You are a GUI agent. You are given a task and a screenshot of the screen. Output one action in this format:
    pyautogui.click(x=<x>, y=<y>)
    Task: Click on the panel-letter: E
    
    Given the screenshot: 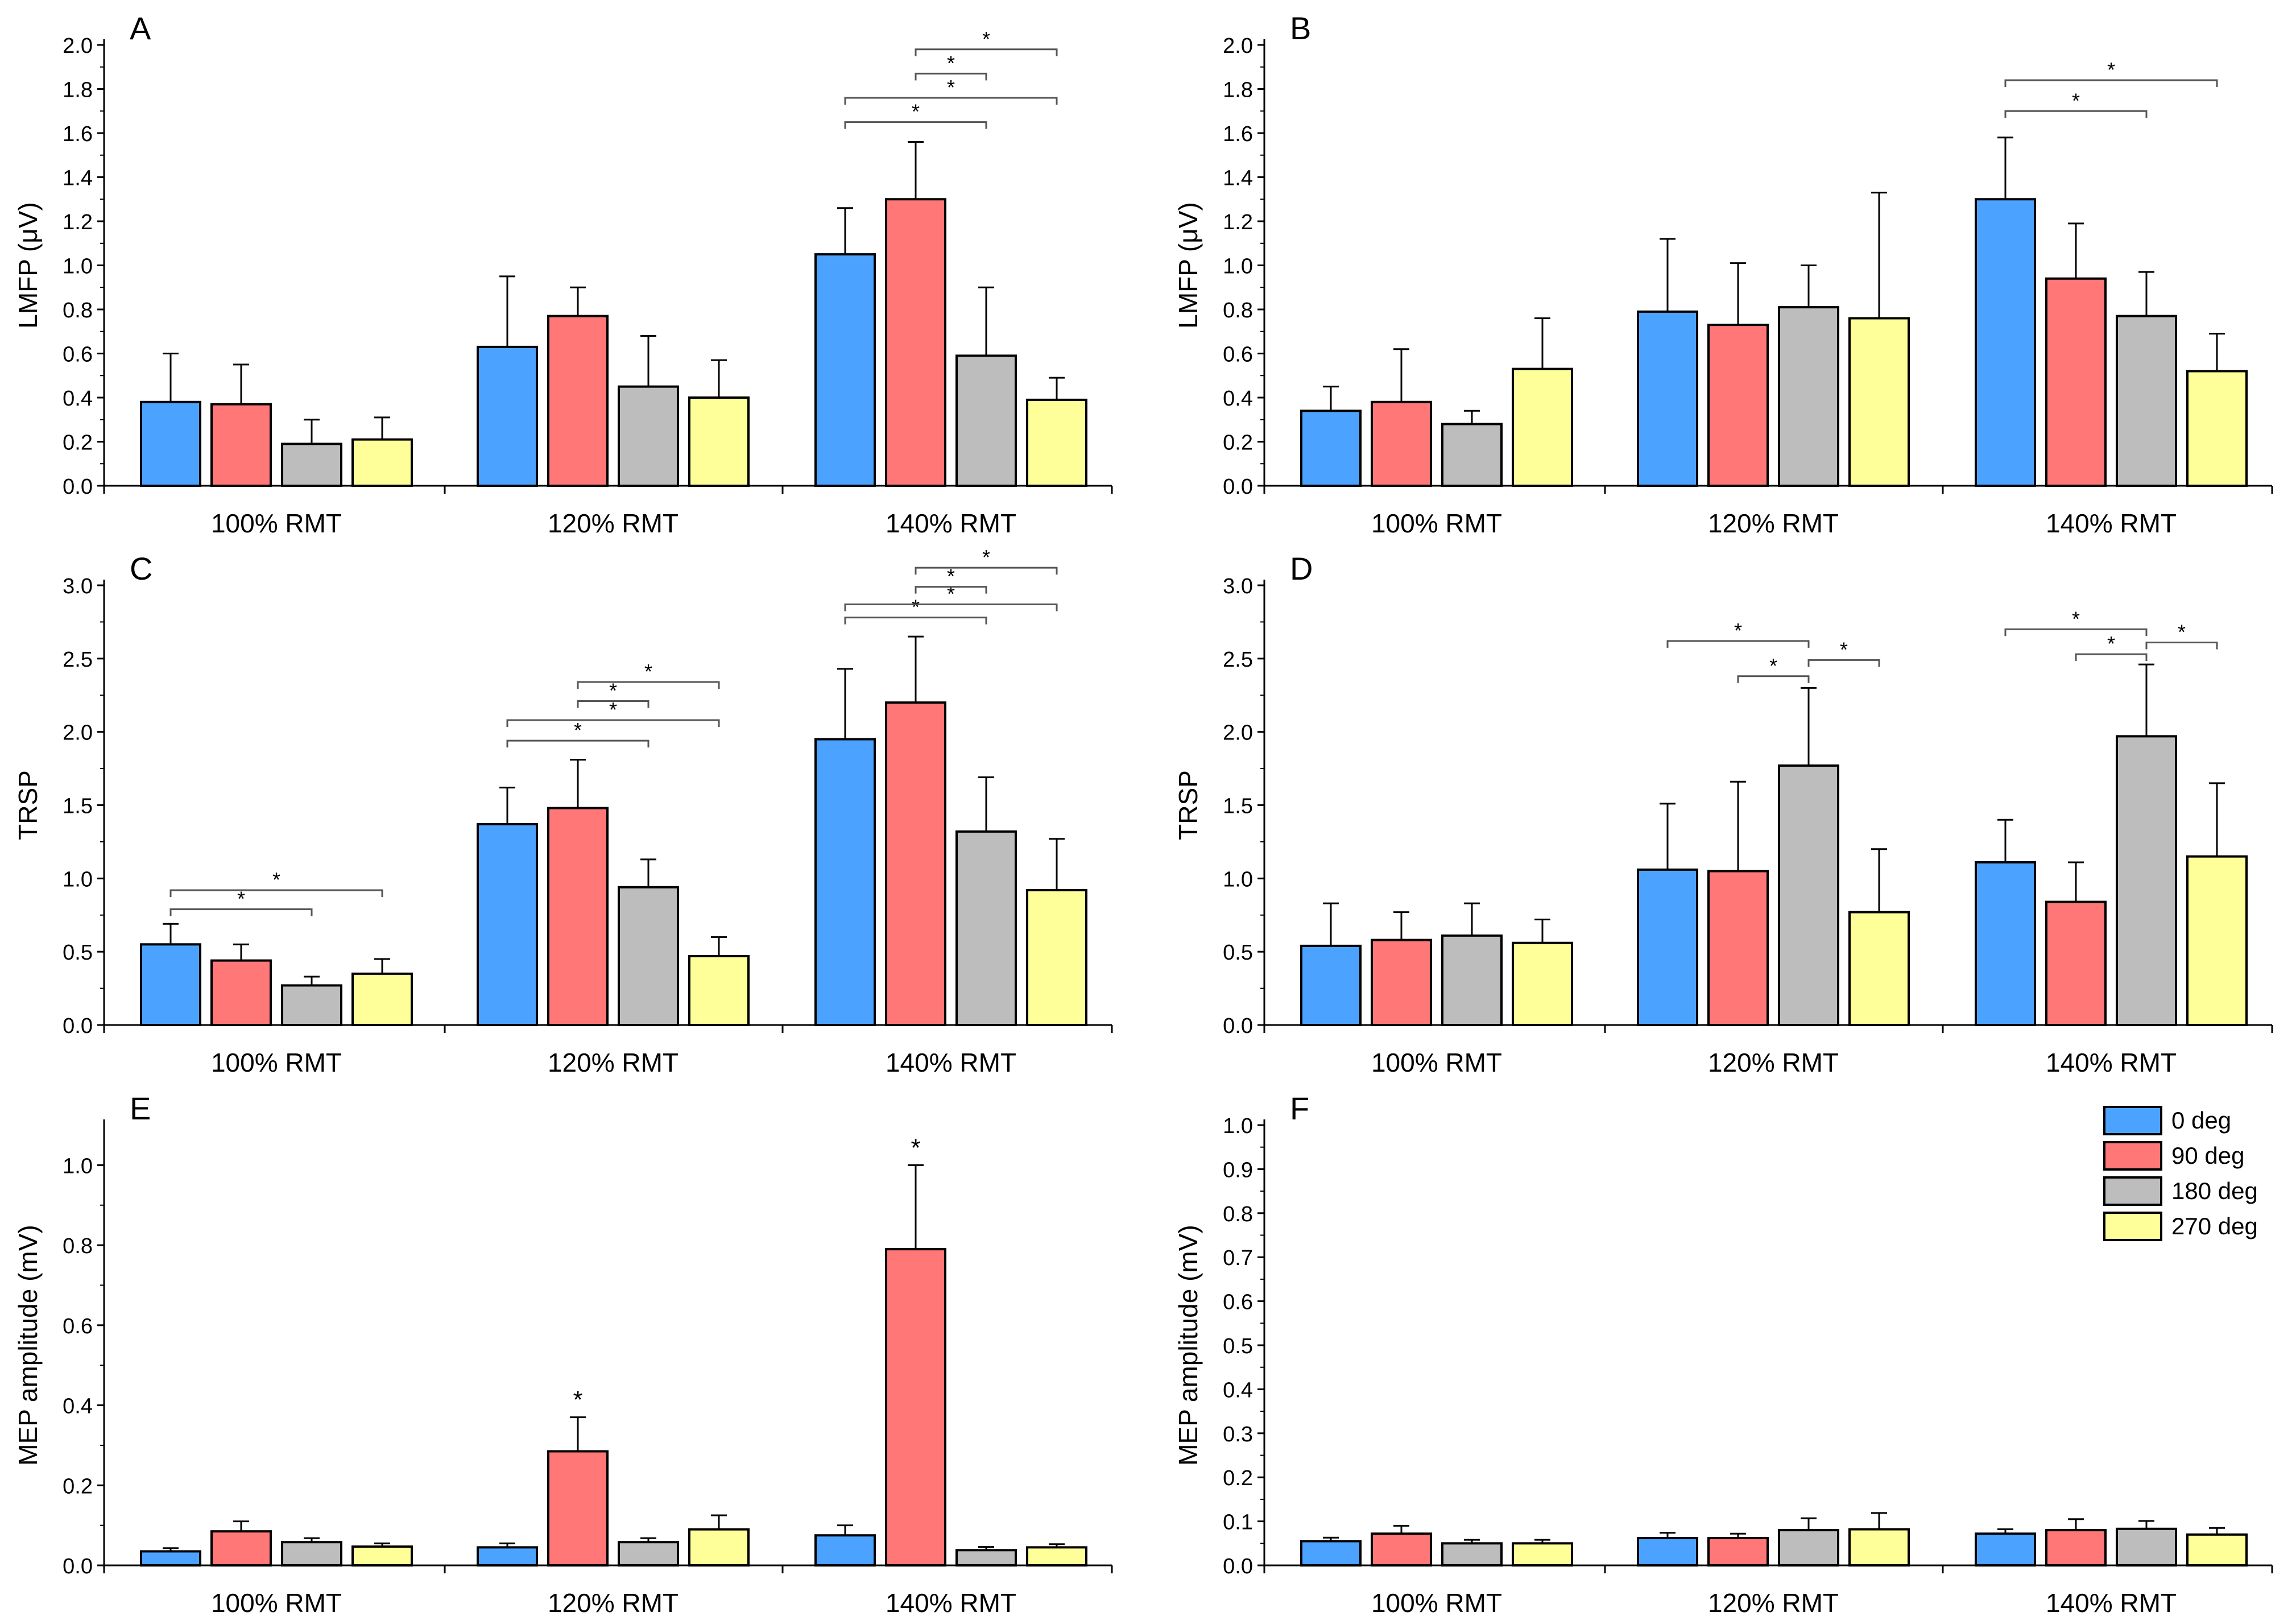 What is the action you would take?
    pyautogui.click(x=140, y=1108)
    